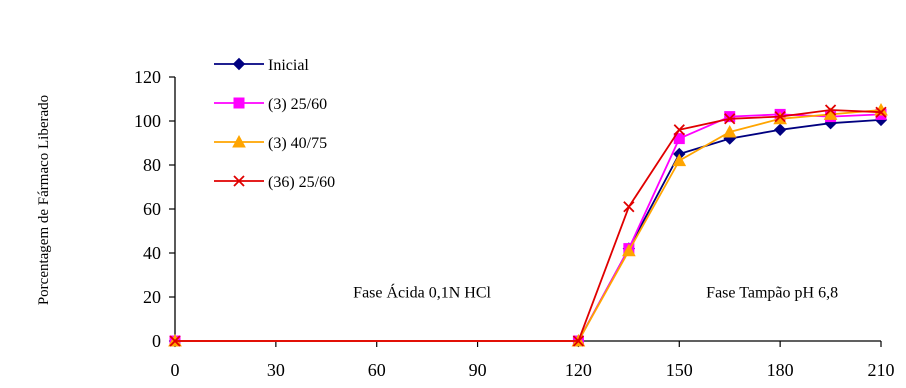  Describe the element at coordinates (478, 370) in the screenshot. I see `x-tick-label: 90` at that location.